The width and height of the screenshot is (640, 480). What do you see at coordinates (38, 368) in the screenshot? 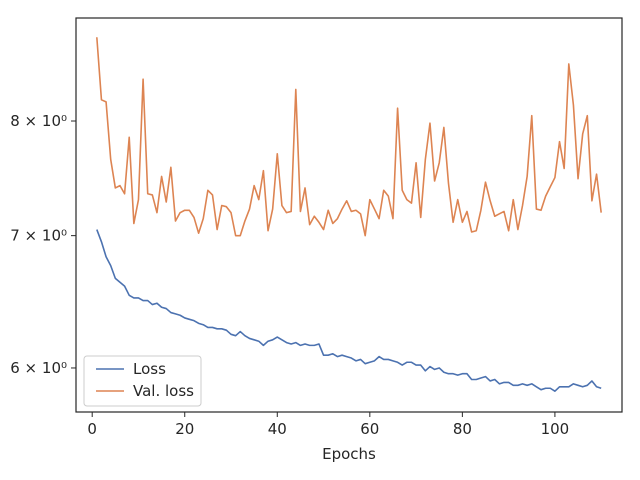
I see `y-tick-label: 6 × 10⁰` at bounding box center [38, 368].